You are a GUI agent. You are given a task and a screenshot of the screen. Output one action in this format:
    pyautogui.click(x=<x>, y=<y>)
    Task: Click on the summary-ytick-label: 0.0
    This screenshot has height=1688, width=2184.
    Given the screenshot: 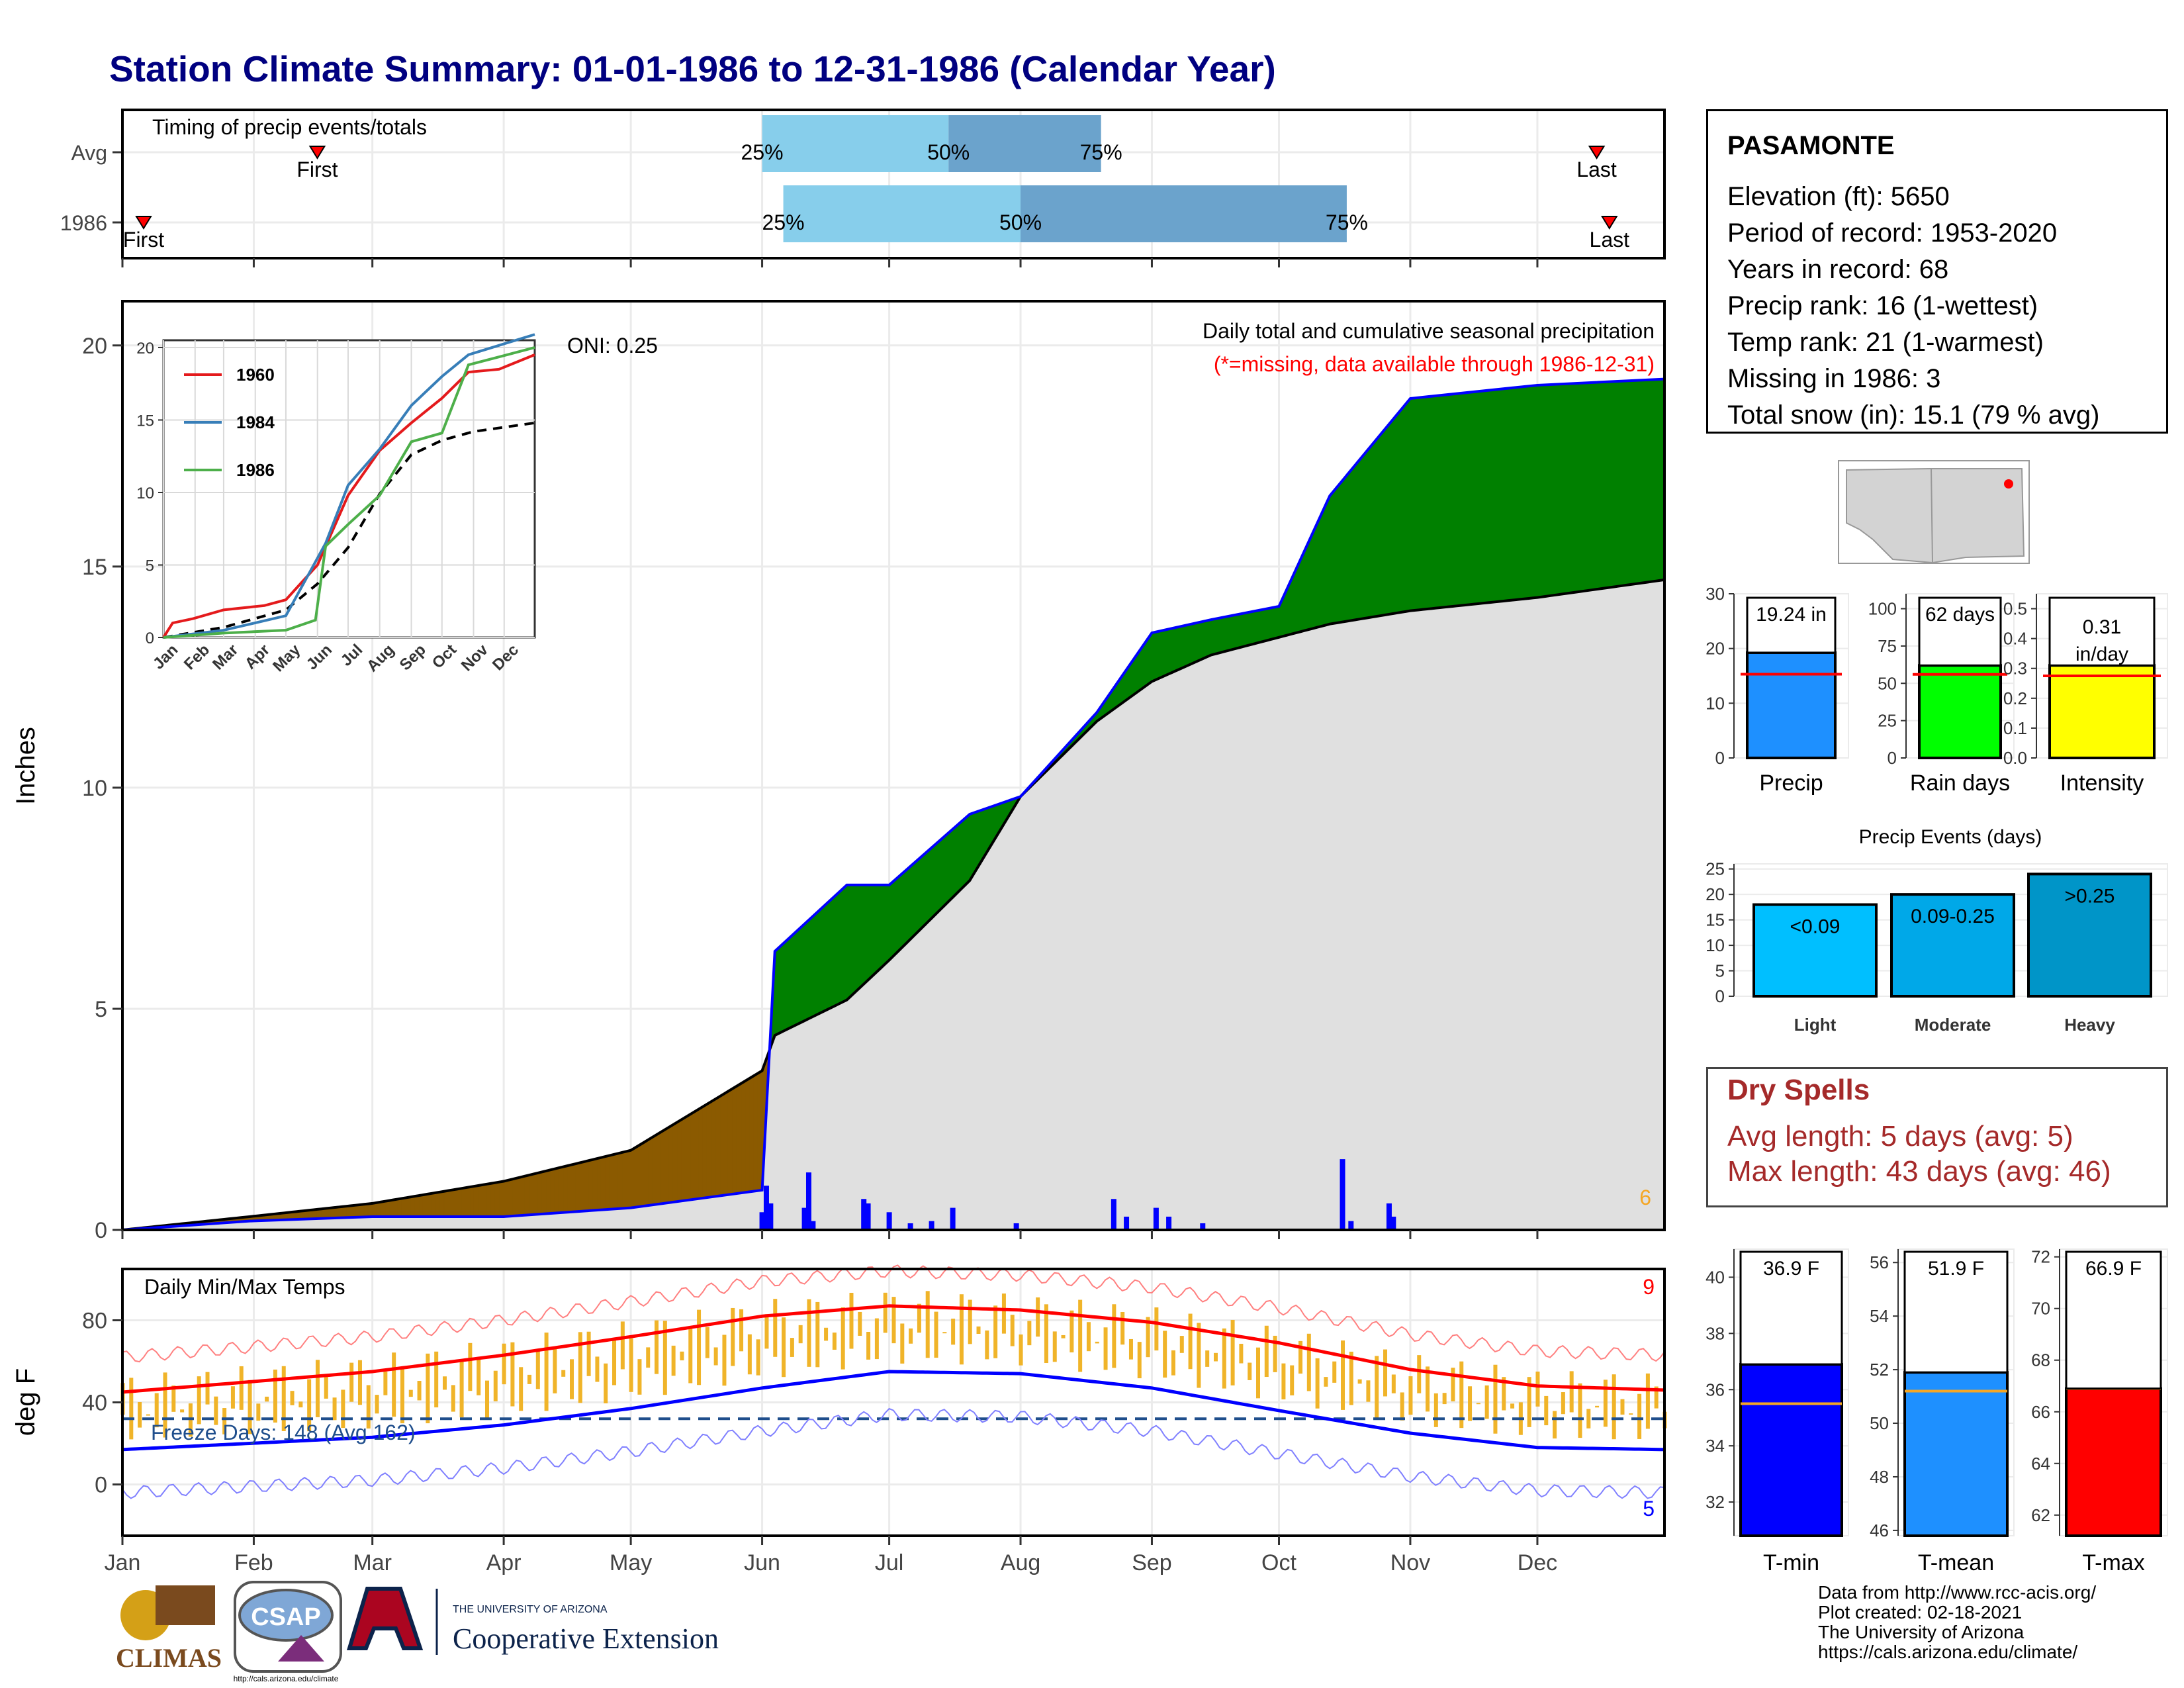 What is the action you would take?
    pyautogui.click(x=2015, y=758)
    